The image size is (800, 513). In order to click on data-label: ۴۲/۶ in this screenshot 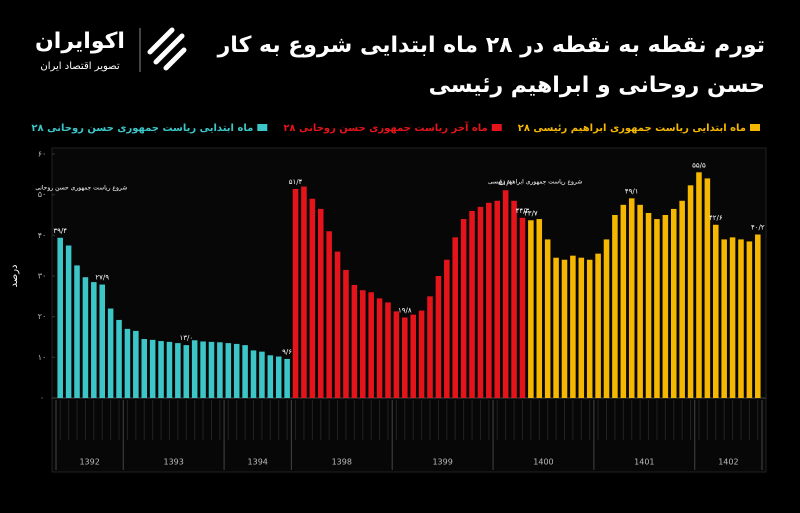, I will do `click(716, 218)`.